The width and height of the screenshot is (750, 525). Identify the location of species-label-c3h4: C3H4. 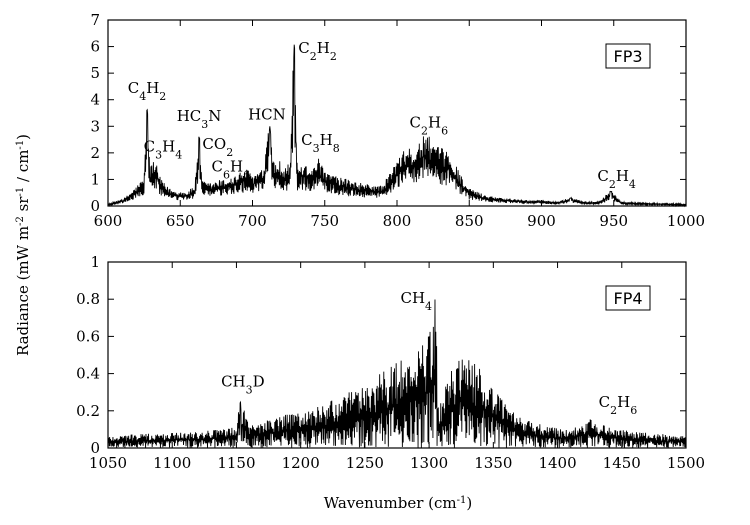
(163, 150).